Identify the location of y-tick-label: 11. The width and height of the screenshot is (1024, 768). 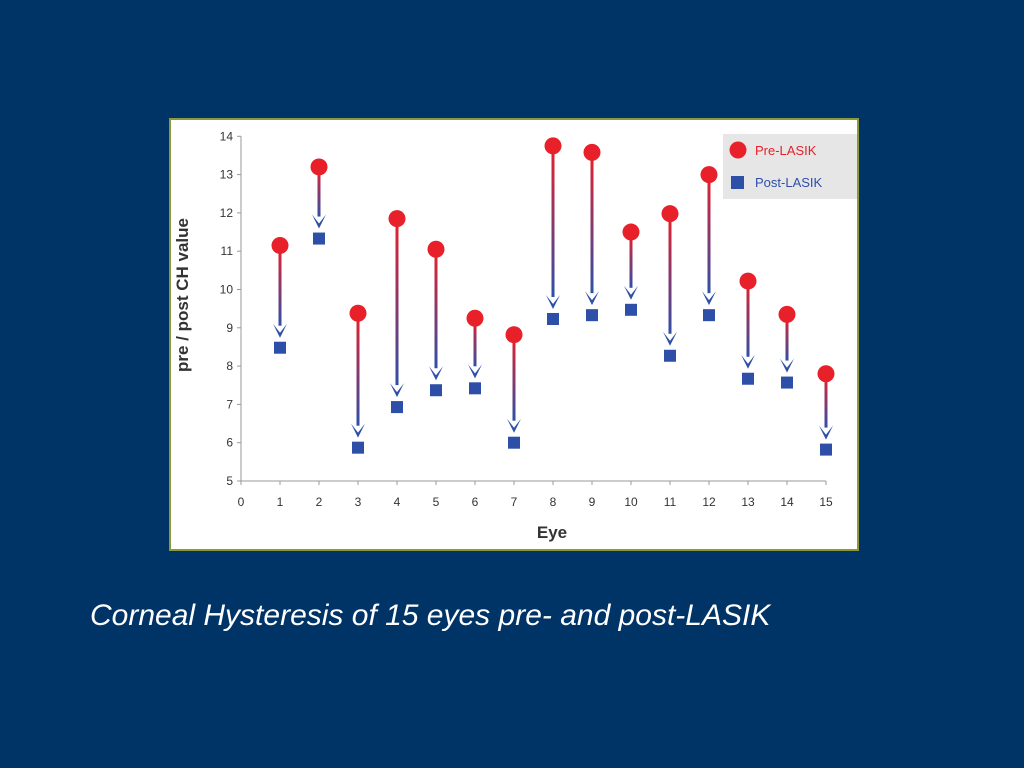
(227, 251).